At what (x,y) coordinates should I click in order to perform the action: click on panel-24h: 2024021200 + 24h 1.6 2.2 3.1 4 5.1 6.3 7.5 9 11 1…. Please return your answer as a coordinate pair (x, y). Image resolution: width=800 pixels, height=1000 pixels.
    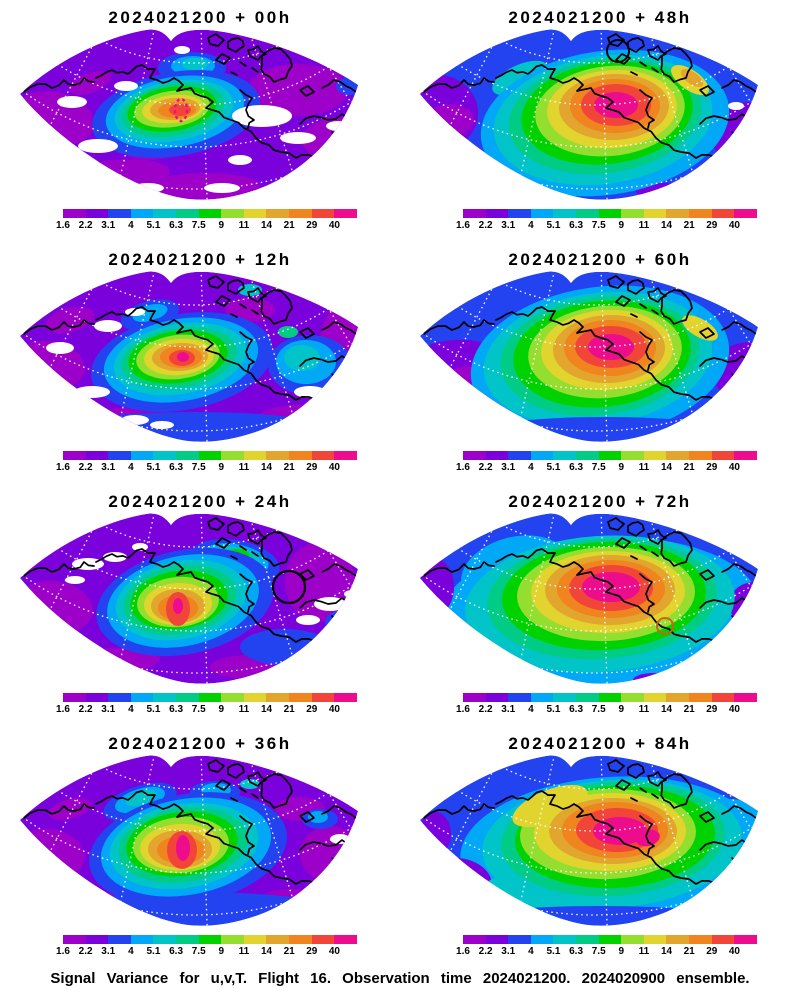
    Looking at the image, I should click on (200, 605).